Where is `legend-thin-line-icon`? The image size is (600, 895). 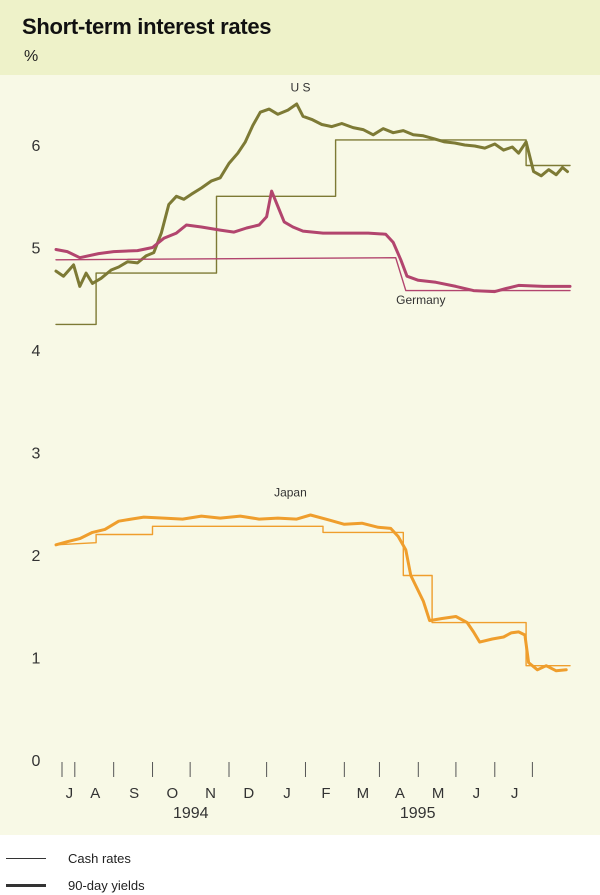
legend-thin-line-icon is located at coordinates (26, 858).